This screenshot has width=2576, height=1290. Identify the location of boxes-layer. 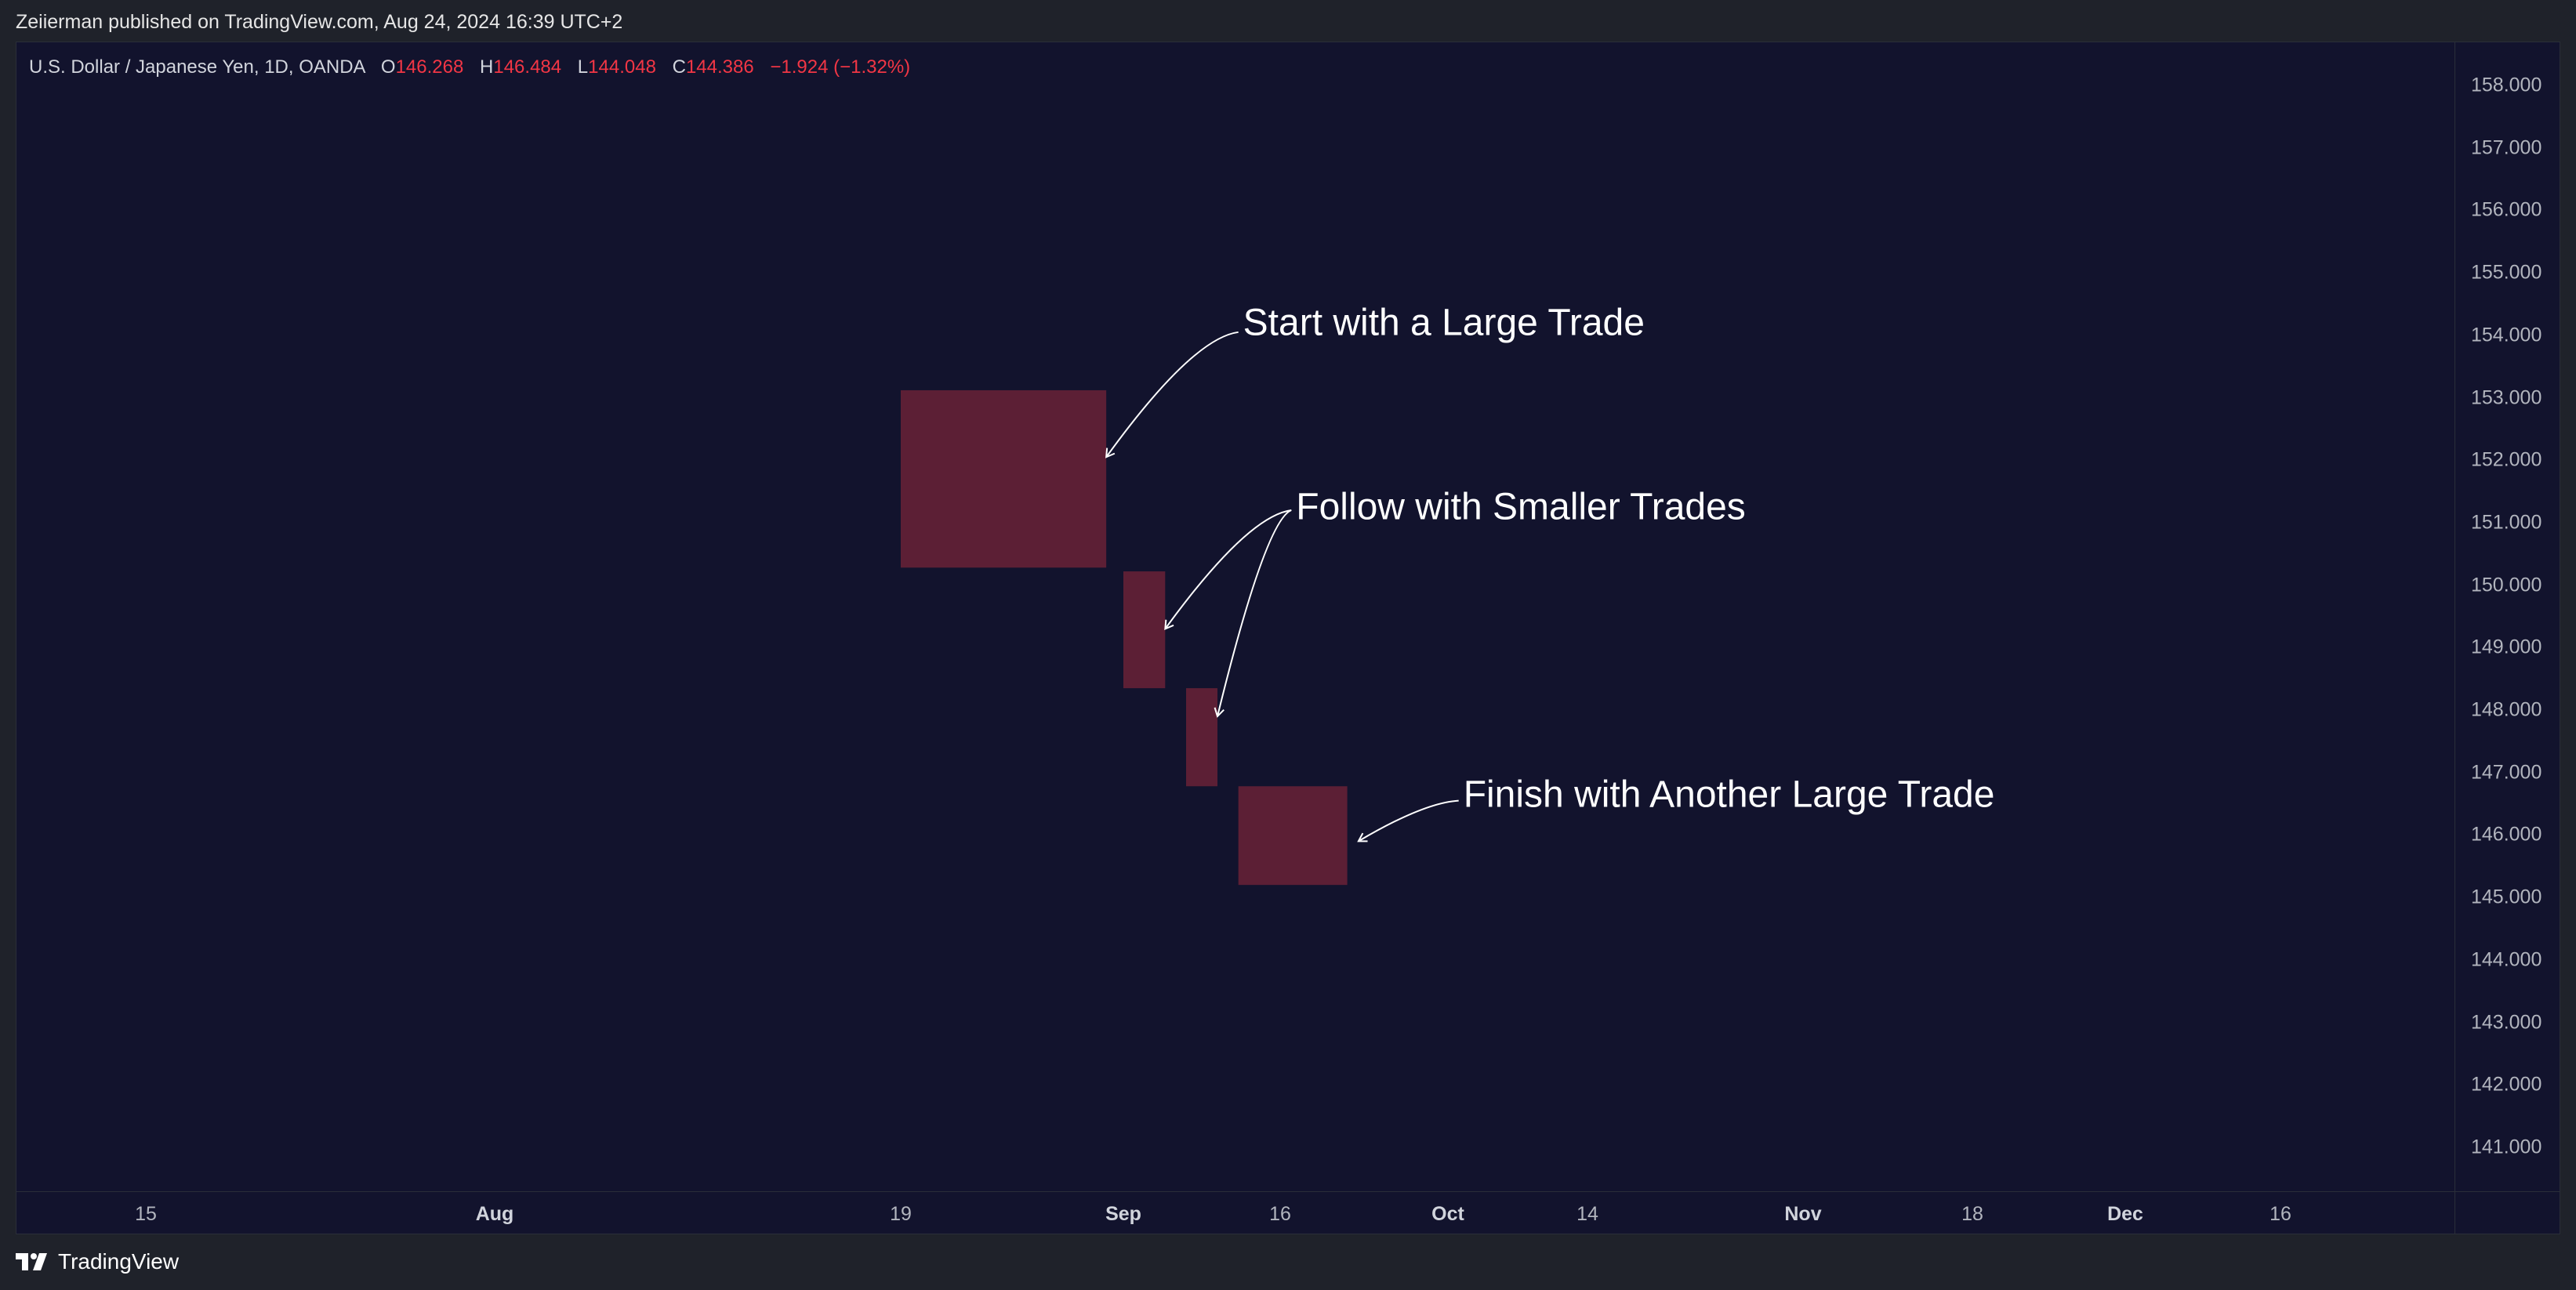
(1124, 638).